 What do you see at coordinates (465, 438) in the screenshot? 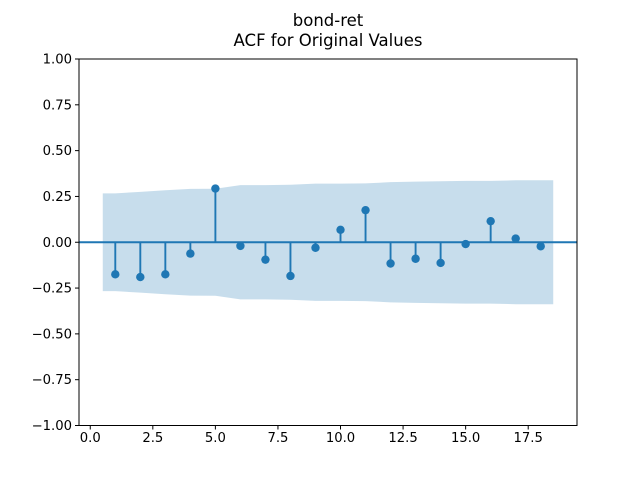
I see `x-tick-label: 15.0` at bounding box center [465, 438].